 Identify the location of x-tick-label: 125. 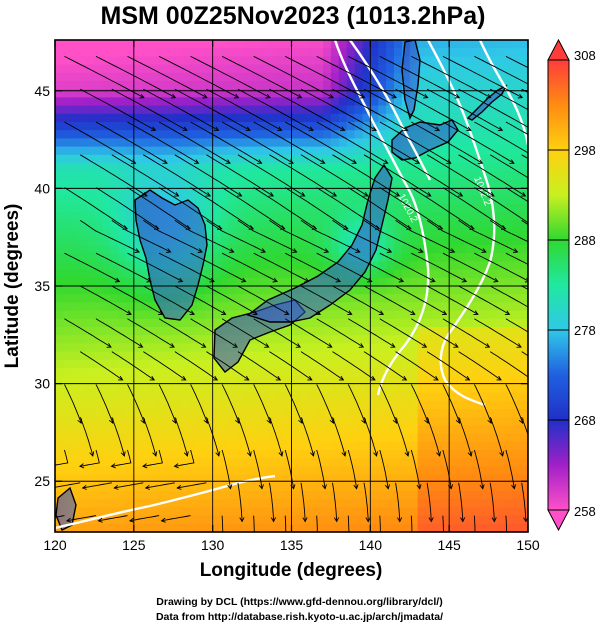
(134, 545).